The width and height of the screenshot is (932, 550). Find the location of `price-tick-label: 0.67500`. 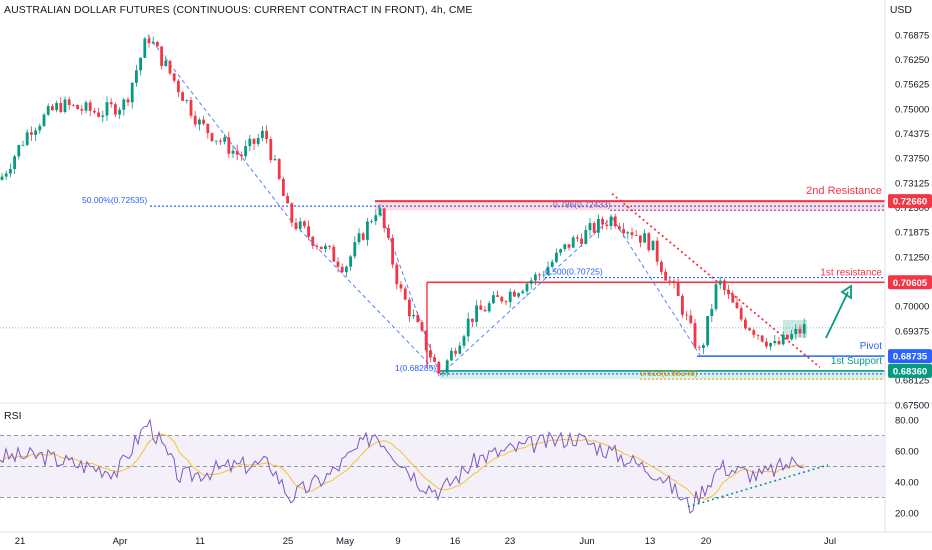

price-tick-label: 0.67500 is located at coordinates (912, 405).